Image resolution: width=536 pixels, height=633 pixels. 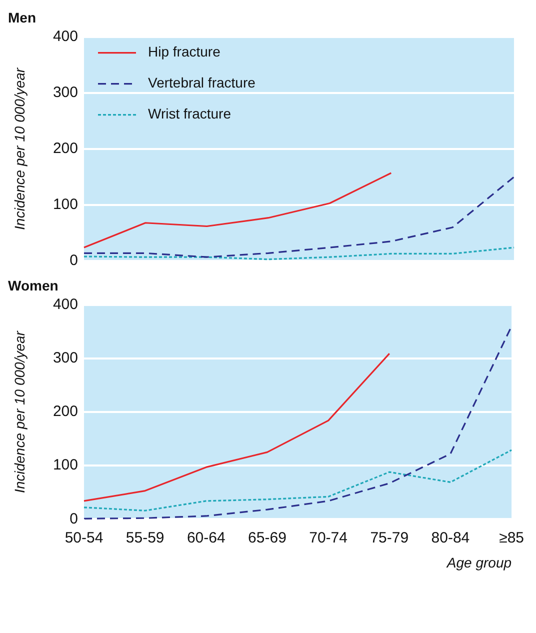 What do you see at coordinates (206, 537) in the screenshot?
I see `x-tick-label: 60-64` at bounding box center [206, 537].